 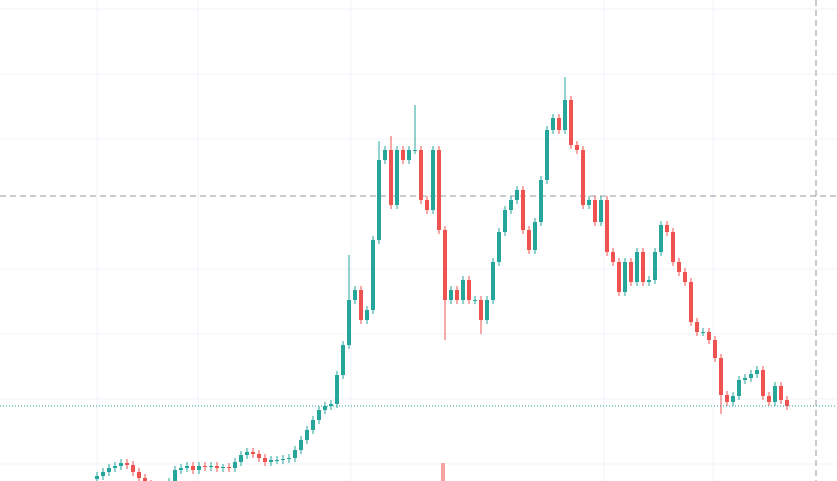 I want to click on volume-bar, so click(x=443, y=472).